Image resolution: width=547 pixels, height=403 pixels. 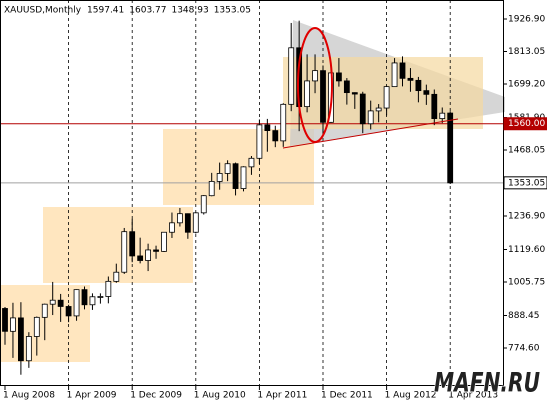 What do you see at coordinates (43, 11) in the screenshot?
I see `chart-title: XAUUSD,Monthly` at bounding box center [43, 11].